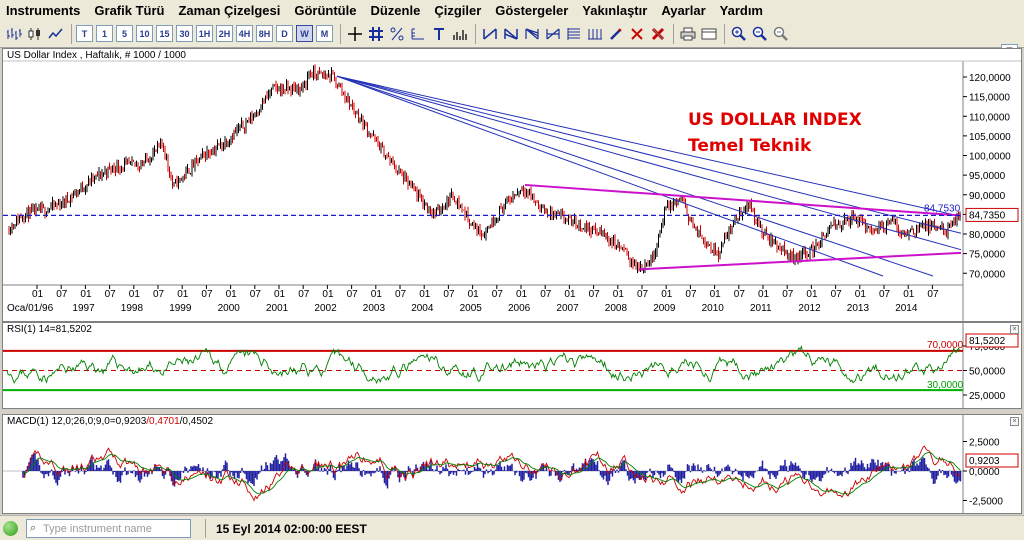 The width and height of the screenshot is (1024, 540). What do you see at coordinates (750, 146) in the screenshot?
I see `chart-subheadline: Temel Teknik` at bounding box center [750, 146].